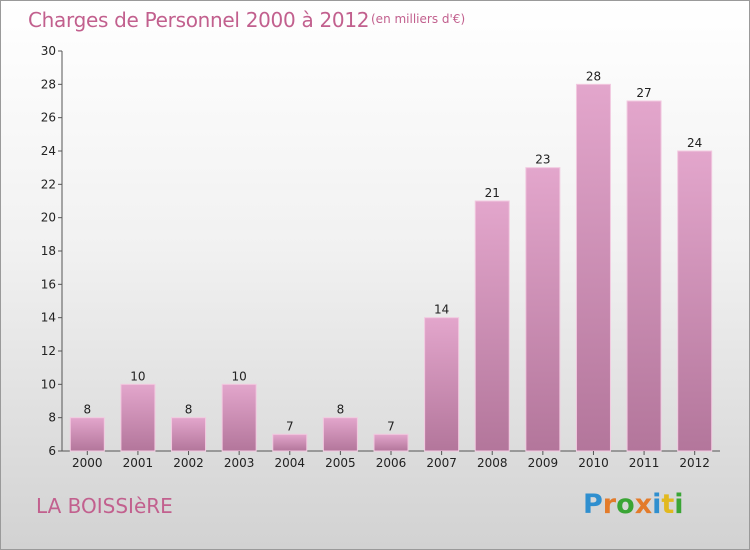 The image size is (750, 550). Describe the element at coordinates (694, 143) in the screenshot. I see `bar-value-label: 24` at that location.